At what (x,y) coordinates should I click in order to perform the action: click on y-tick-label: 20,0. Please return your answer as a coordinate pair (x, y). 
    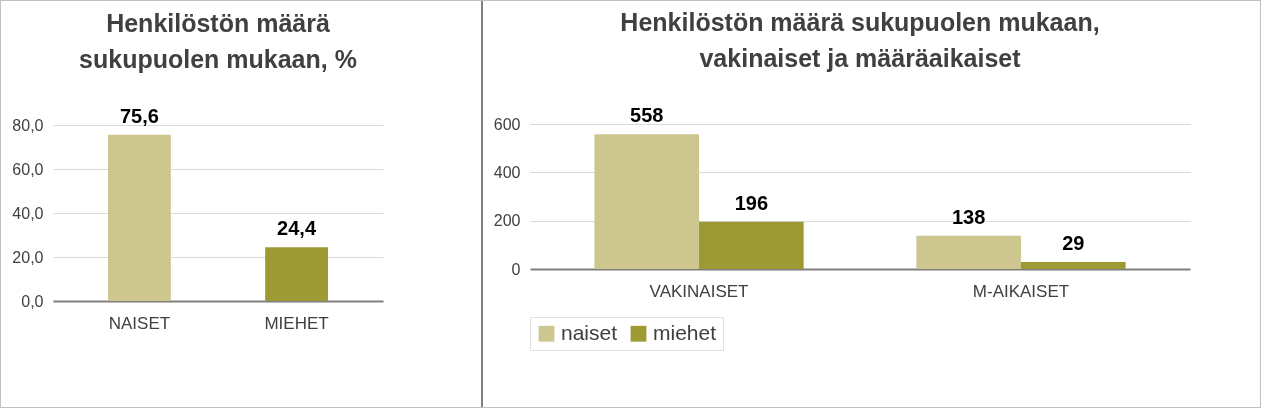
    Looking at the image, I should click on (28, 257).